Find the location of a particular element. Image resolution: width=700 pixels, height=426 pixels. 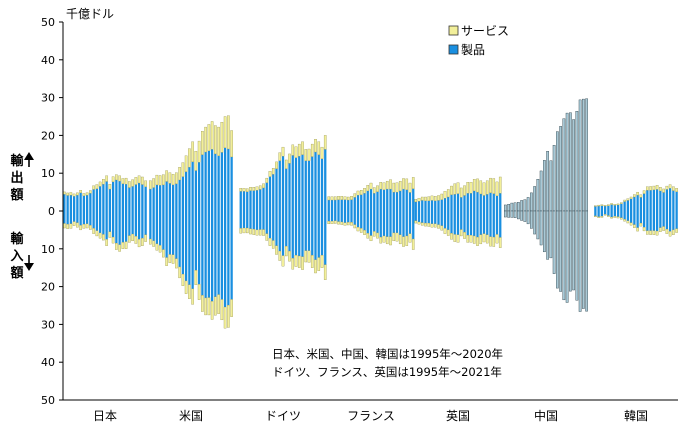

bar-import-total is located at coordinates (580, 261).